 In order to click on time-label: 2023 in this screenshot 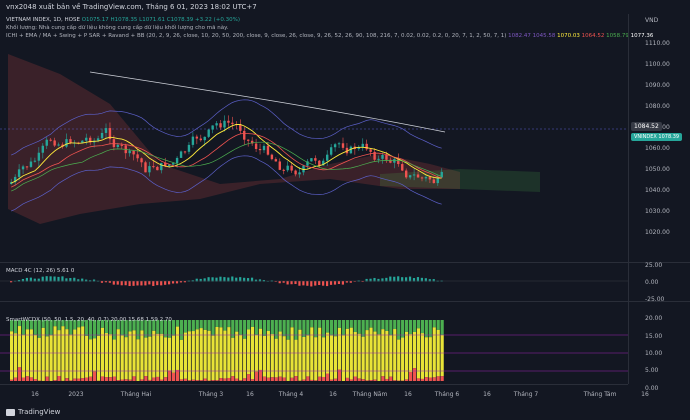, I will do `click(76, 394)`.